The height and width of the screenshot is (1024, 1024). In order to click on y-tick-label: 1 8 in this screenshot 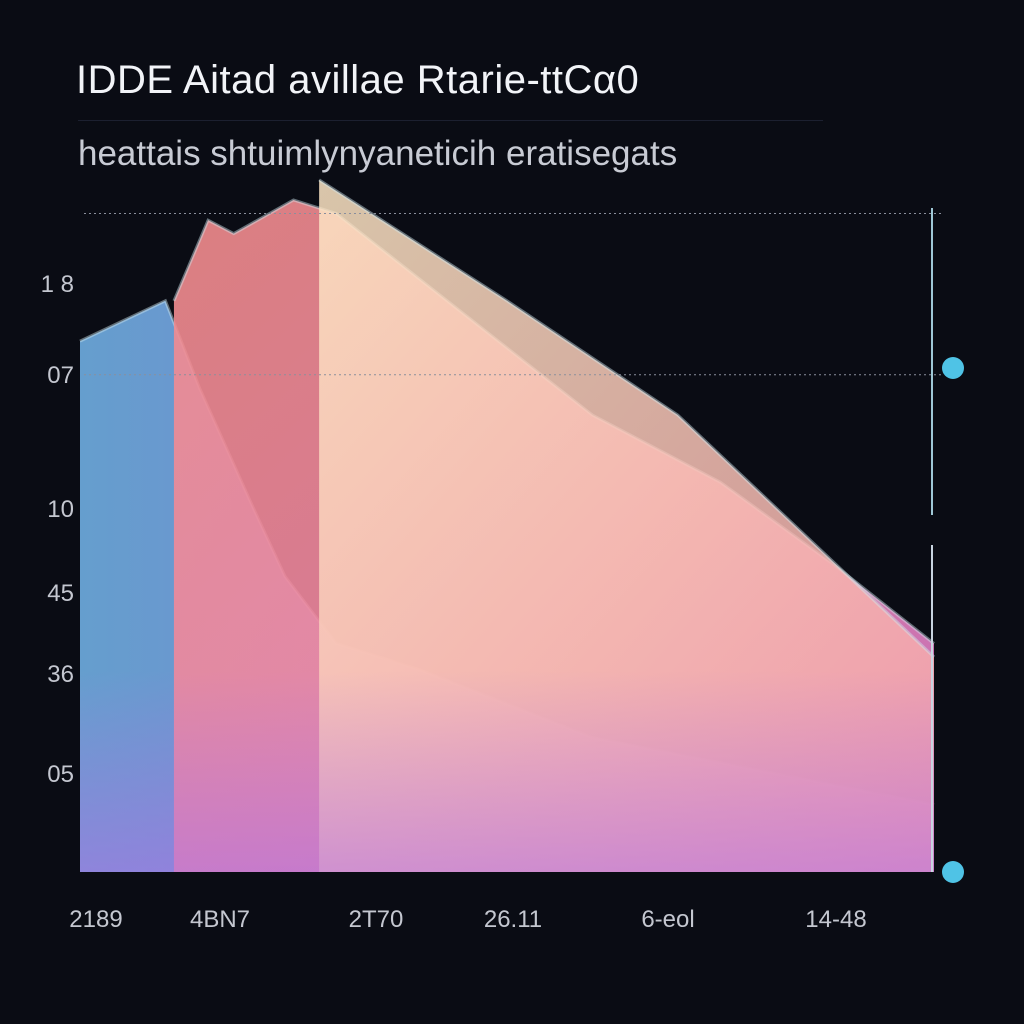, I will do `click(57, 284)`.